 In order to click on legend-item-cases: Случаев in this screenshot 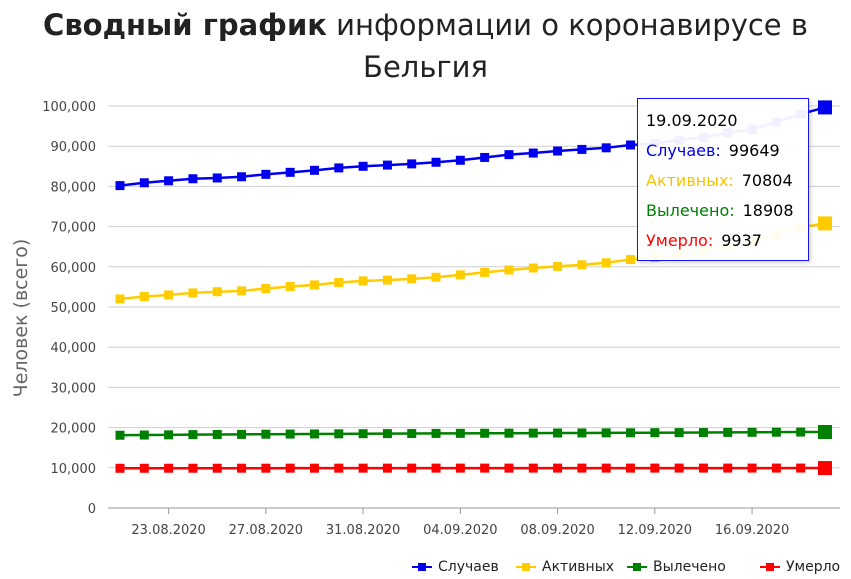, I will do `click(455, 567)`.